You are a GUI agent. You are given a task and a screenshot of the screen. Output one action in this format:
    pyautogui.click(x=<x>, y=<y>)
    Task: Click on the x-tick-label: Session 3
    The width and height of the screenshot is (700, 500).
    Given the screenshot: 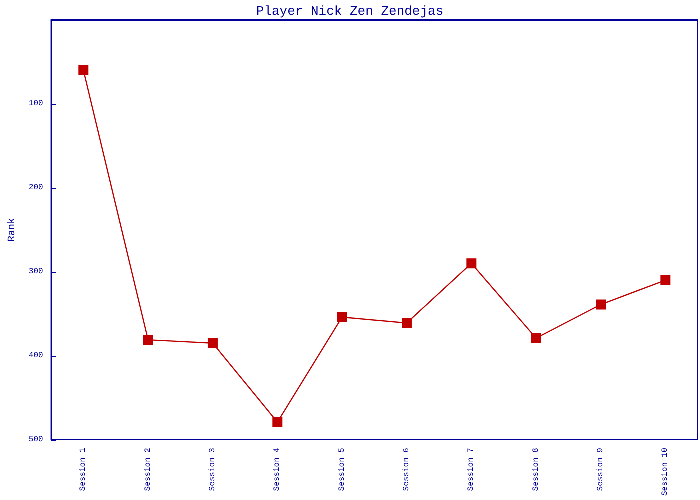 What is the action you would take?
    pyautogui.click(x=213, y=470)
    